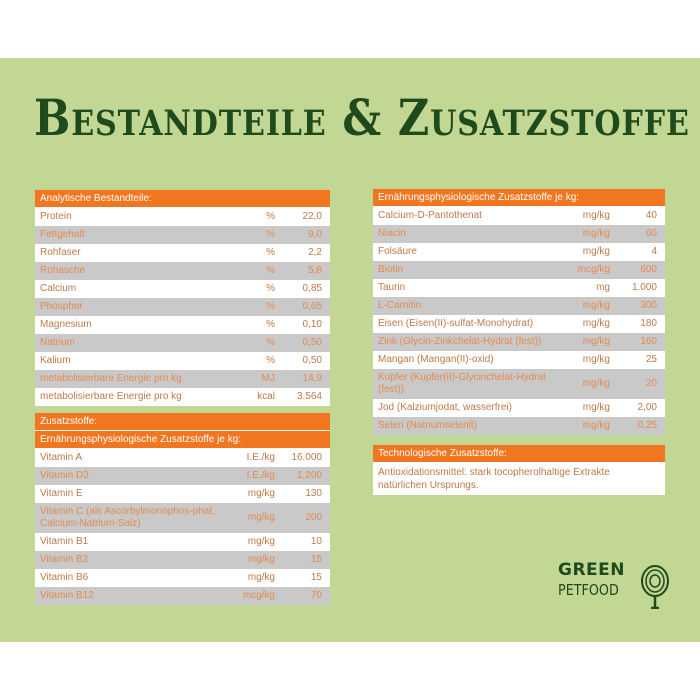 The height and width of the screenshot is (700, 700). I want to click on row-name: Vitamin E, so click(61, 493).